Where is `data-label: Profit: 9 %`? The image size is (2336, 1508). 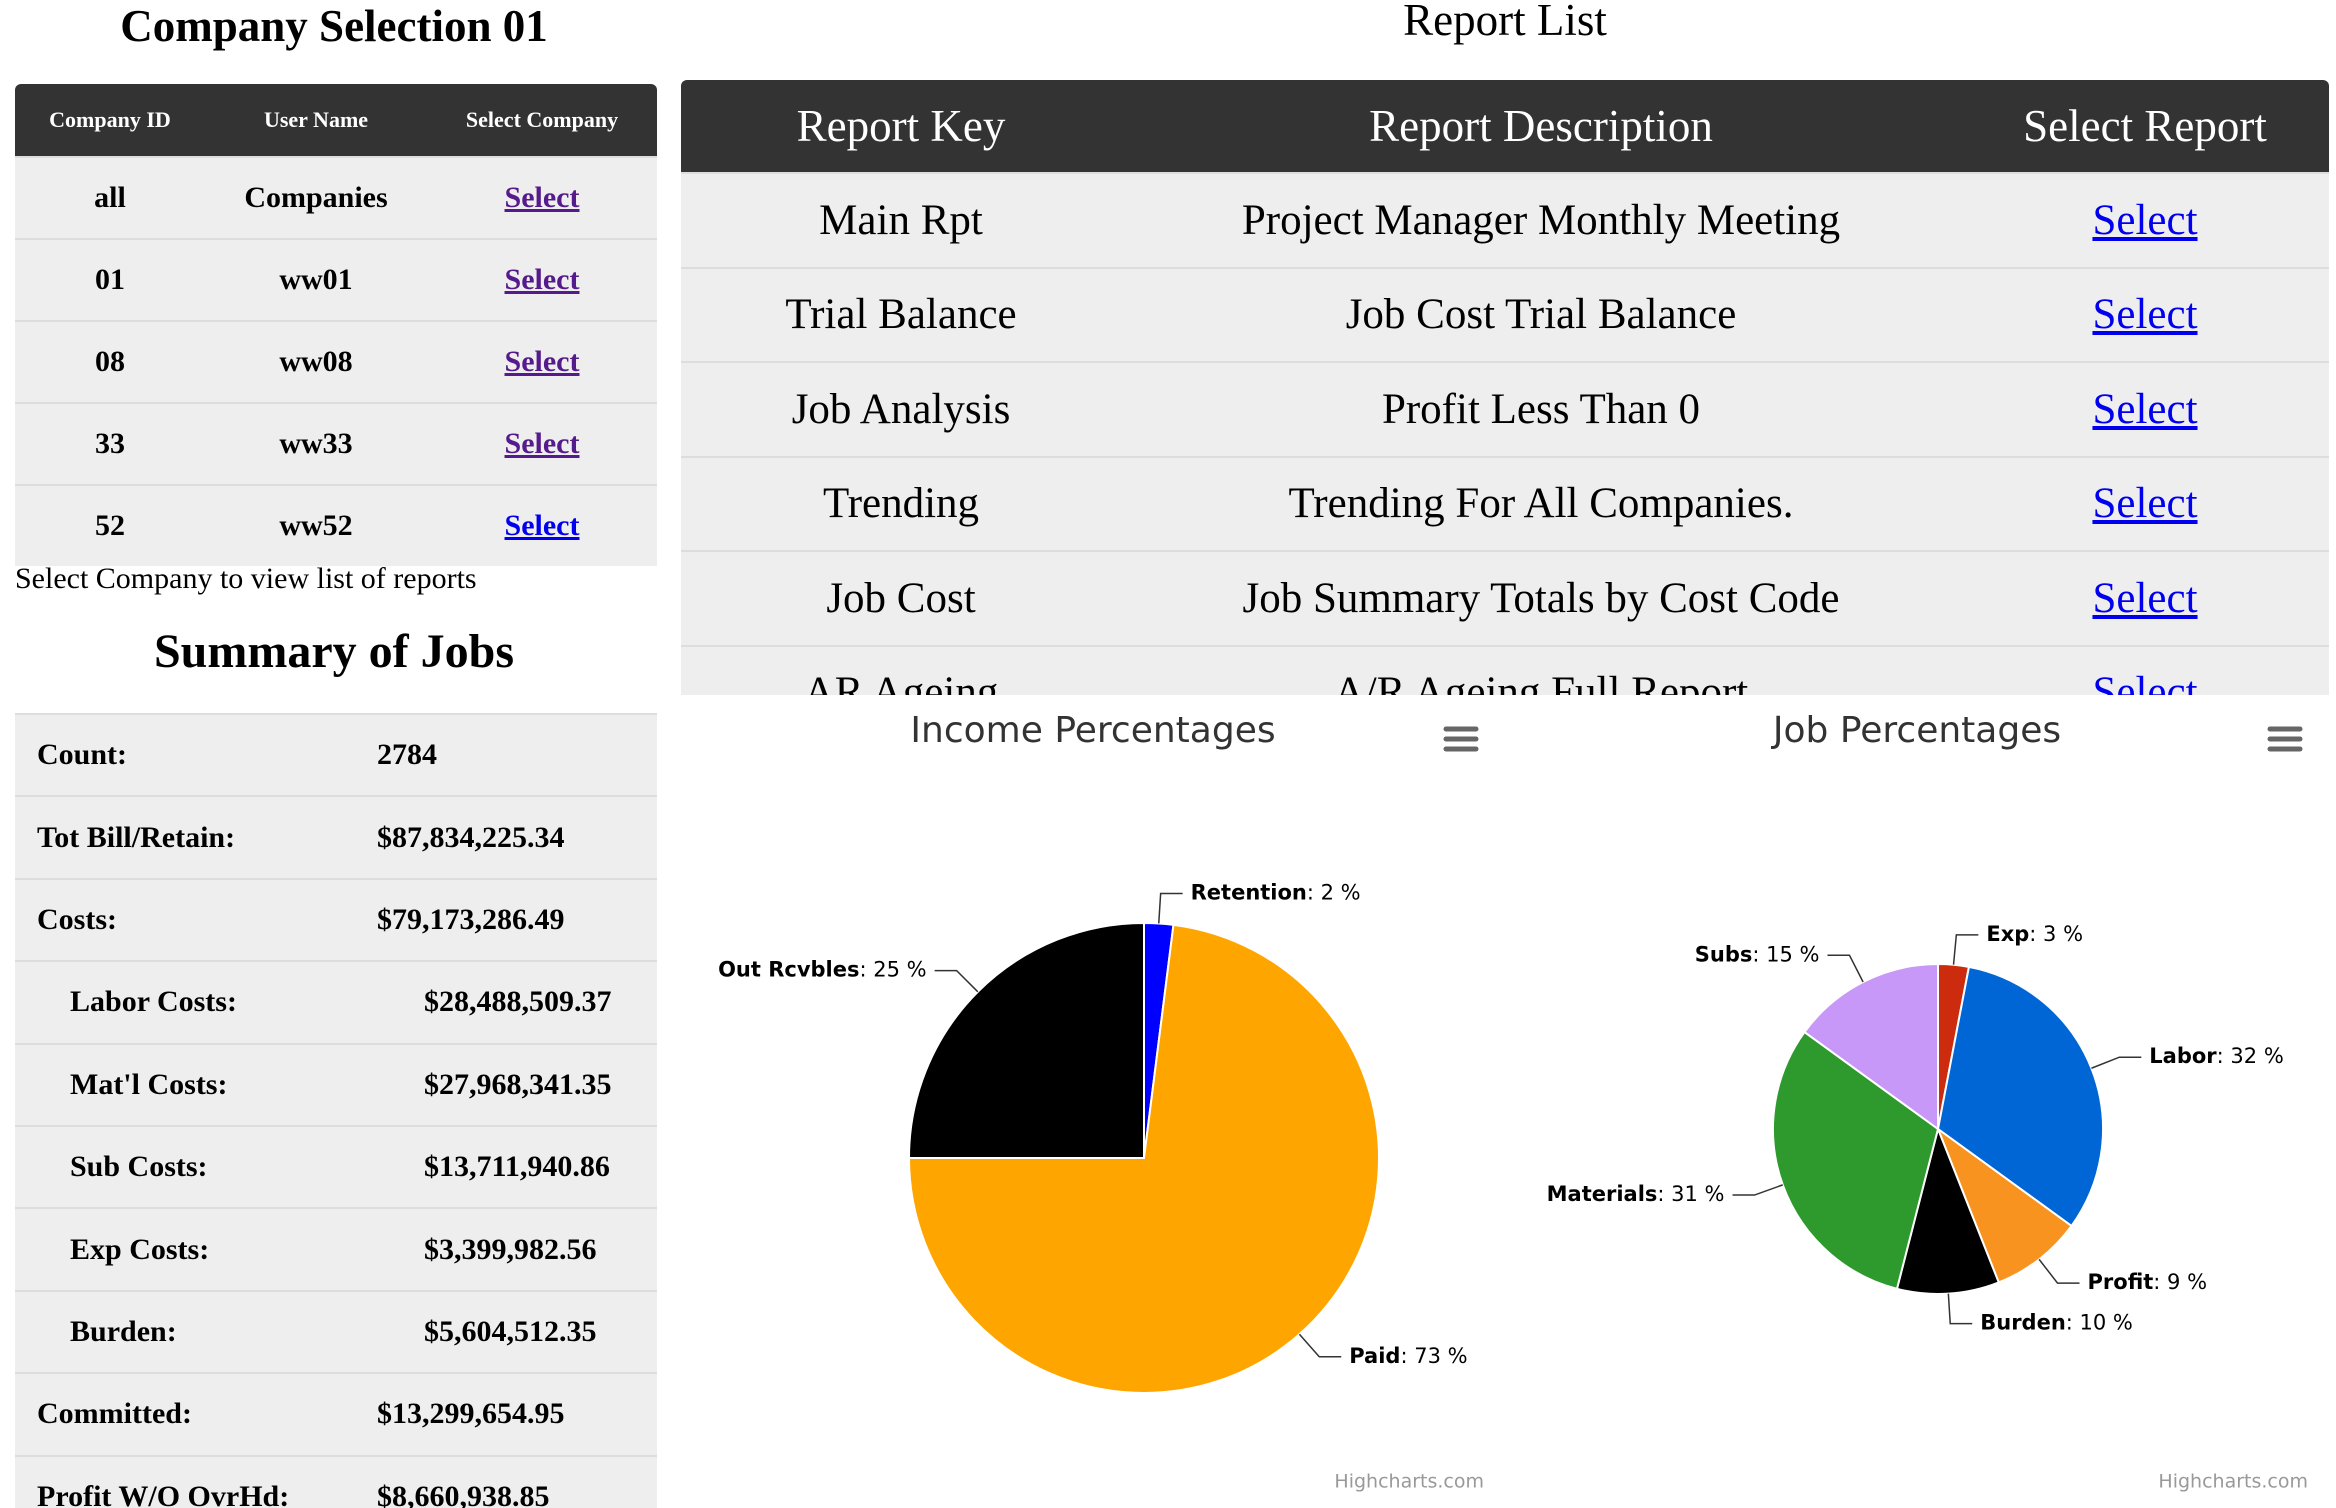
data-label: Profit: 9 % is located at coordinates (2148, 1282).